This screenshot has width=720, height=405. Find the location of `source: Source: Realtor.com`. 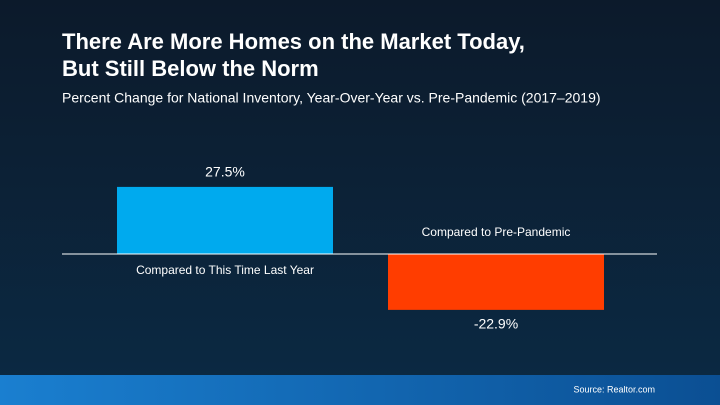

source: Source: Realtor.com is located at coordinates (614, 389).